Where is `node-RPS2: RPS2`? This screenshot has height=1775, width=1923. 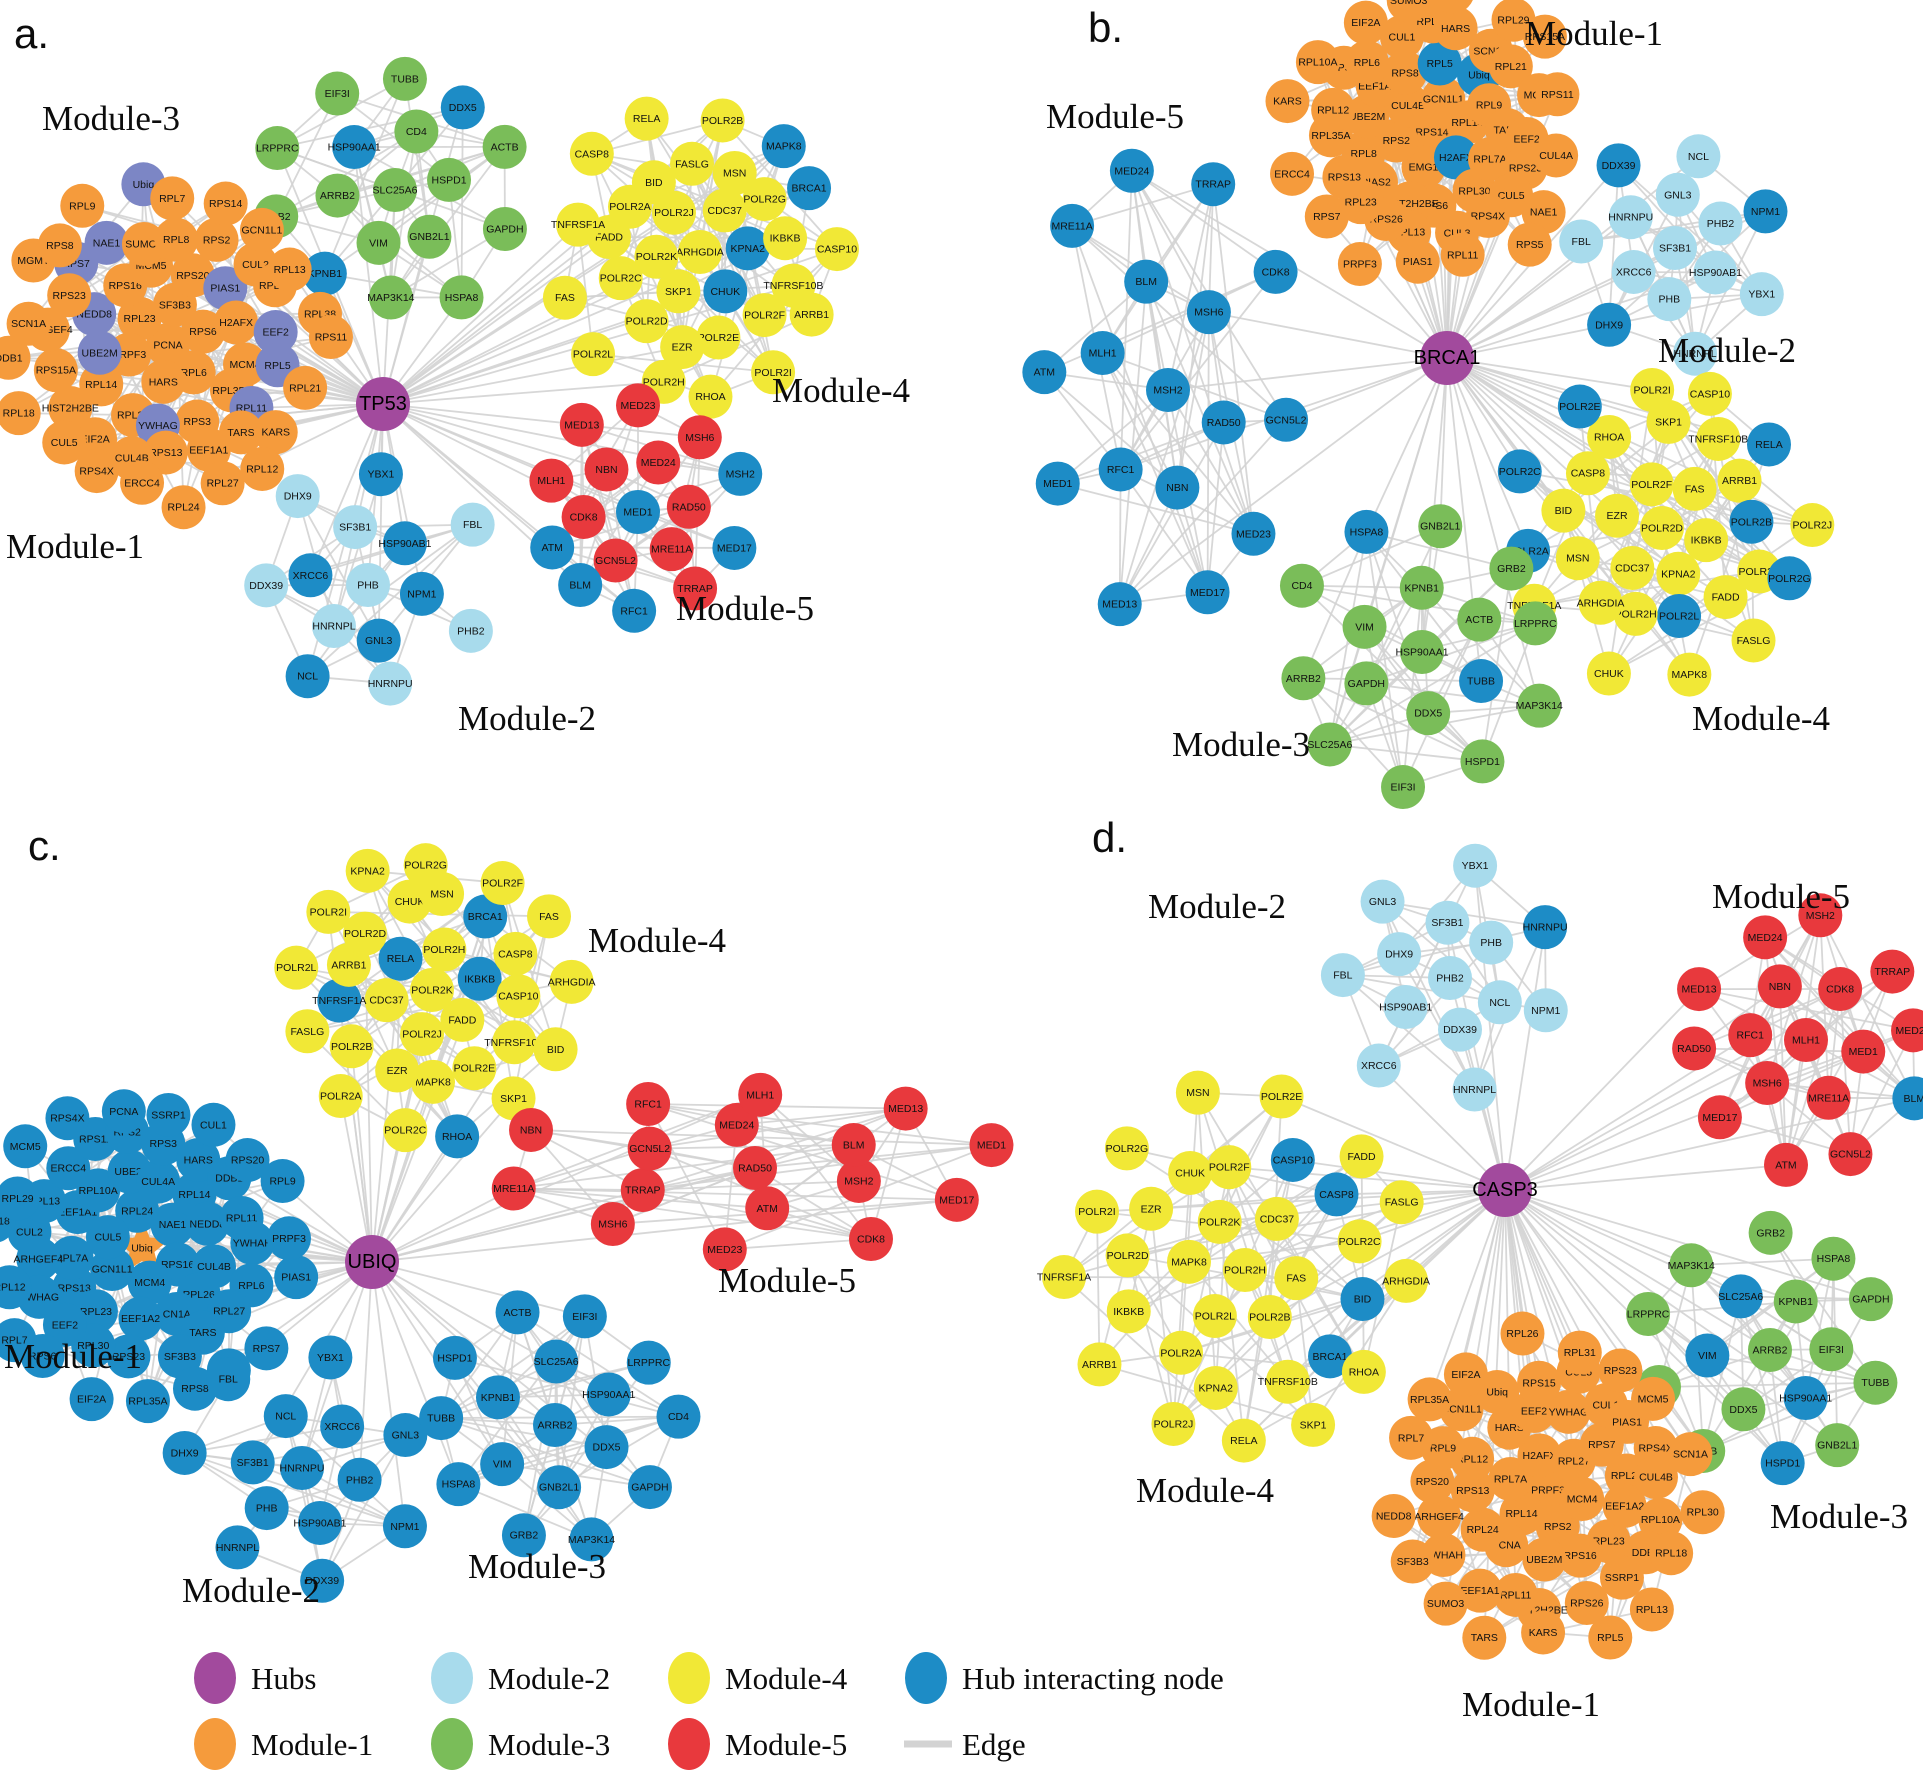
node-RPS2: RPS2 is located at coordinates (216, 239).